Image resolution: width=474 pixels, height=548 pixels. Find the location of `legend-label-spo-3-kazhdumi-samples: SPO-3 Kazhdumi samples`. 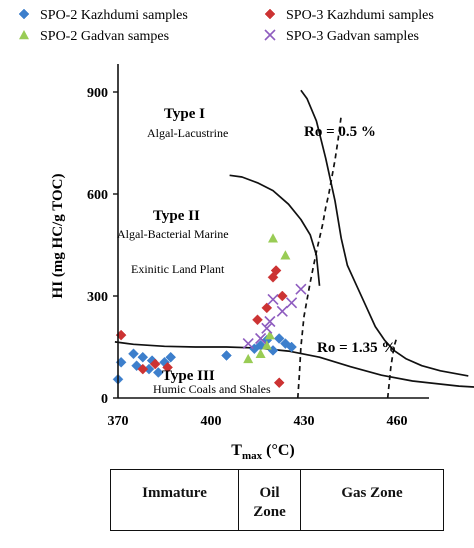

legend-label-spo-3-kazhdumi-samples: SPO-3 Kazhdumi samples is located at coordinates (360, 15).